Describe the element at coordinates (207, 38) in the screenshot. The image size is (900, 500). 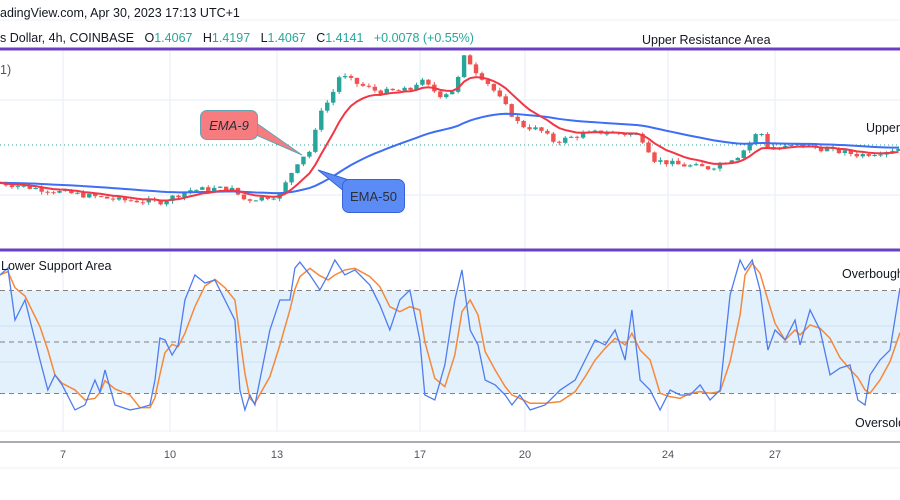
I see `high-label: H` at that location.